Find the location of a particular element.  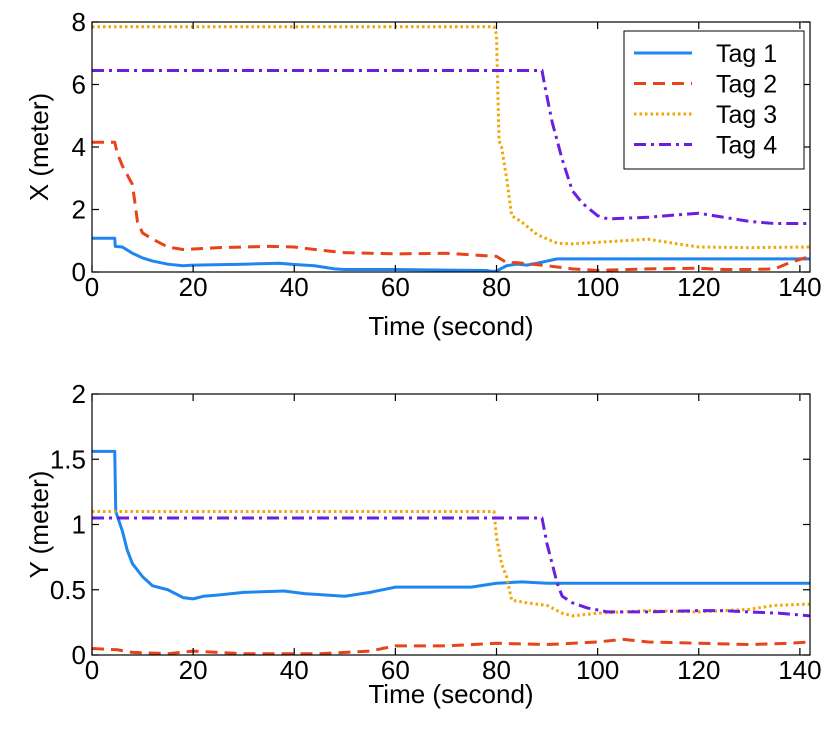

legend-label-tag-1: Tag 1 is located at coordinates (746, 54).